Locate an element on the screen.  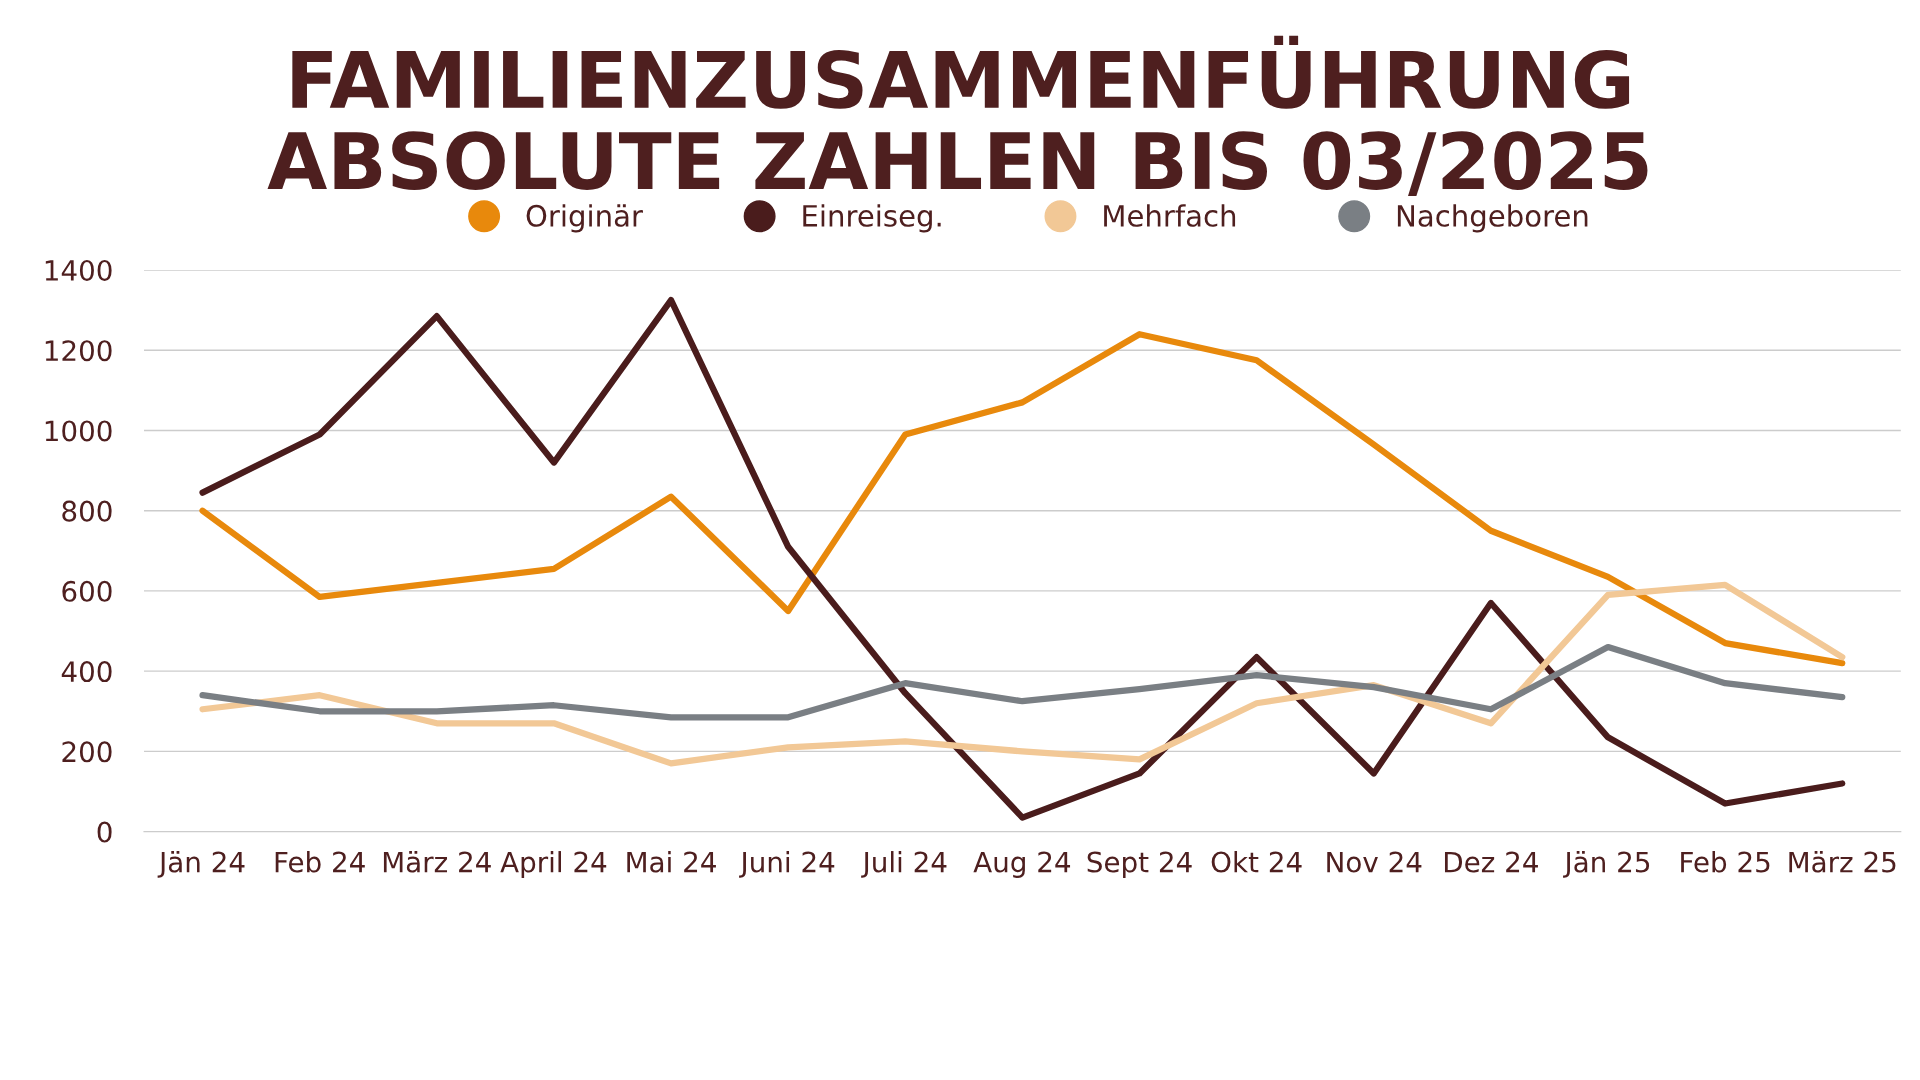
x-tick-label: Mai 24 is located at coordinates (671, 862).